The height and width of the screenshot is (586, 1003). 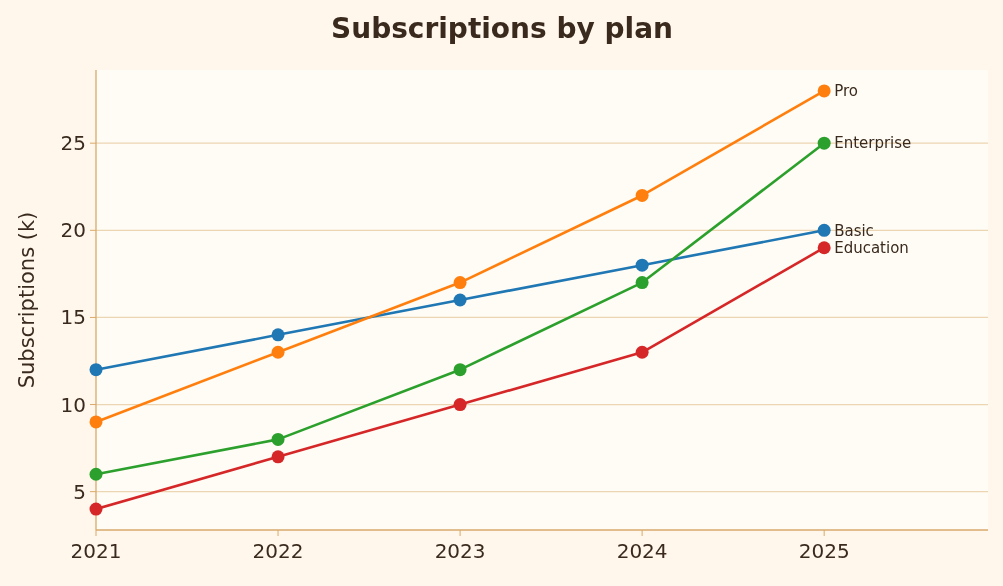 What do you see at coordinates (871, 247) in the screenshot?
I see `series-label: Education` at bounding box center [871, 247].